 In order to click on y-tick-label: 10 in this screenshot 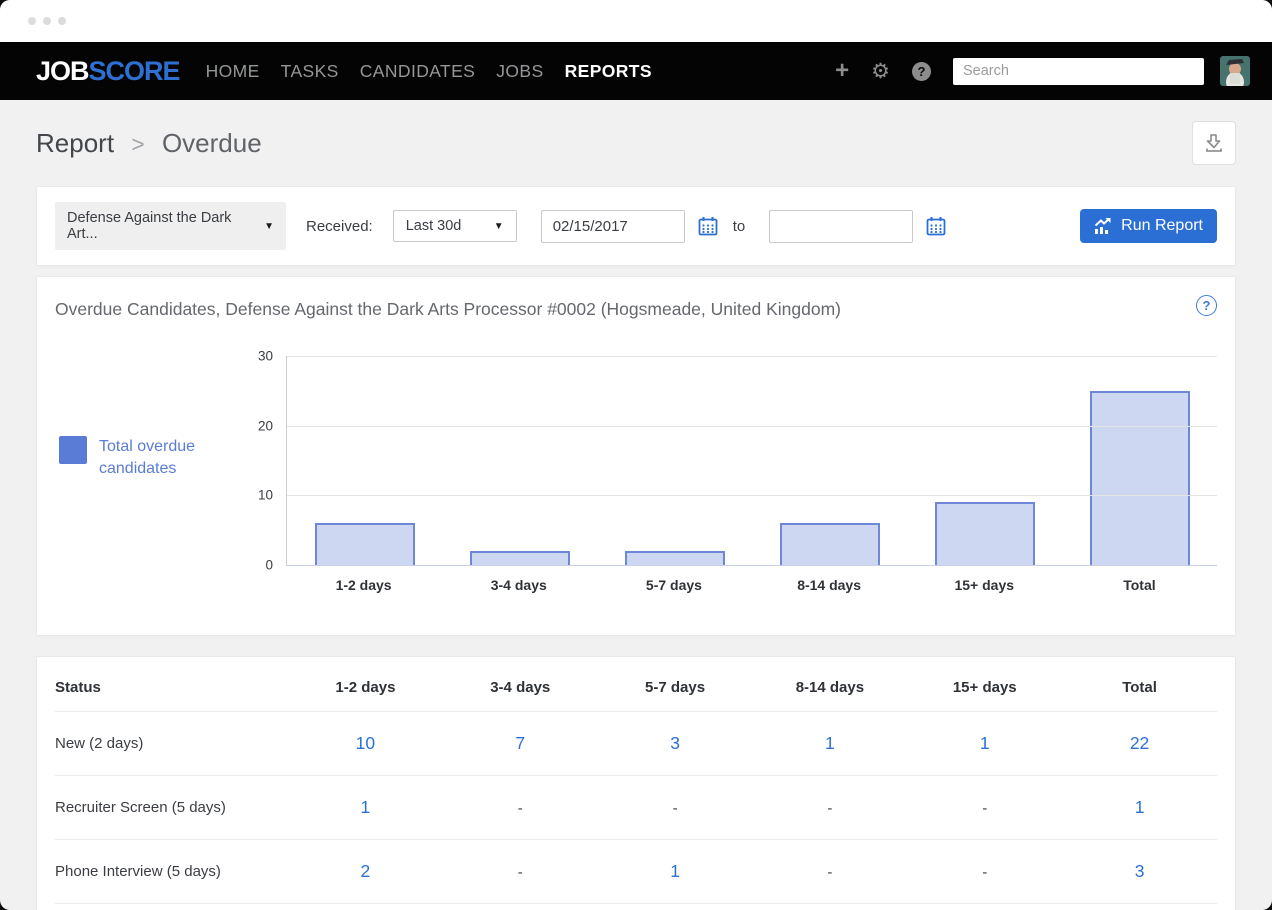, I will do `click(265, 495)`.